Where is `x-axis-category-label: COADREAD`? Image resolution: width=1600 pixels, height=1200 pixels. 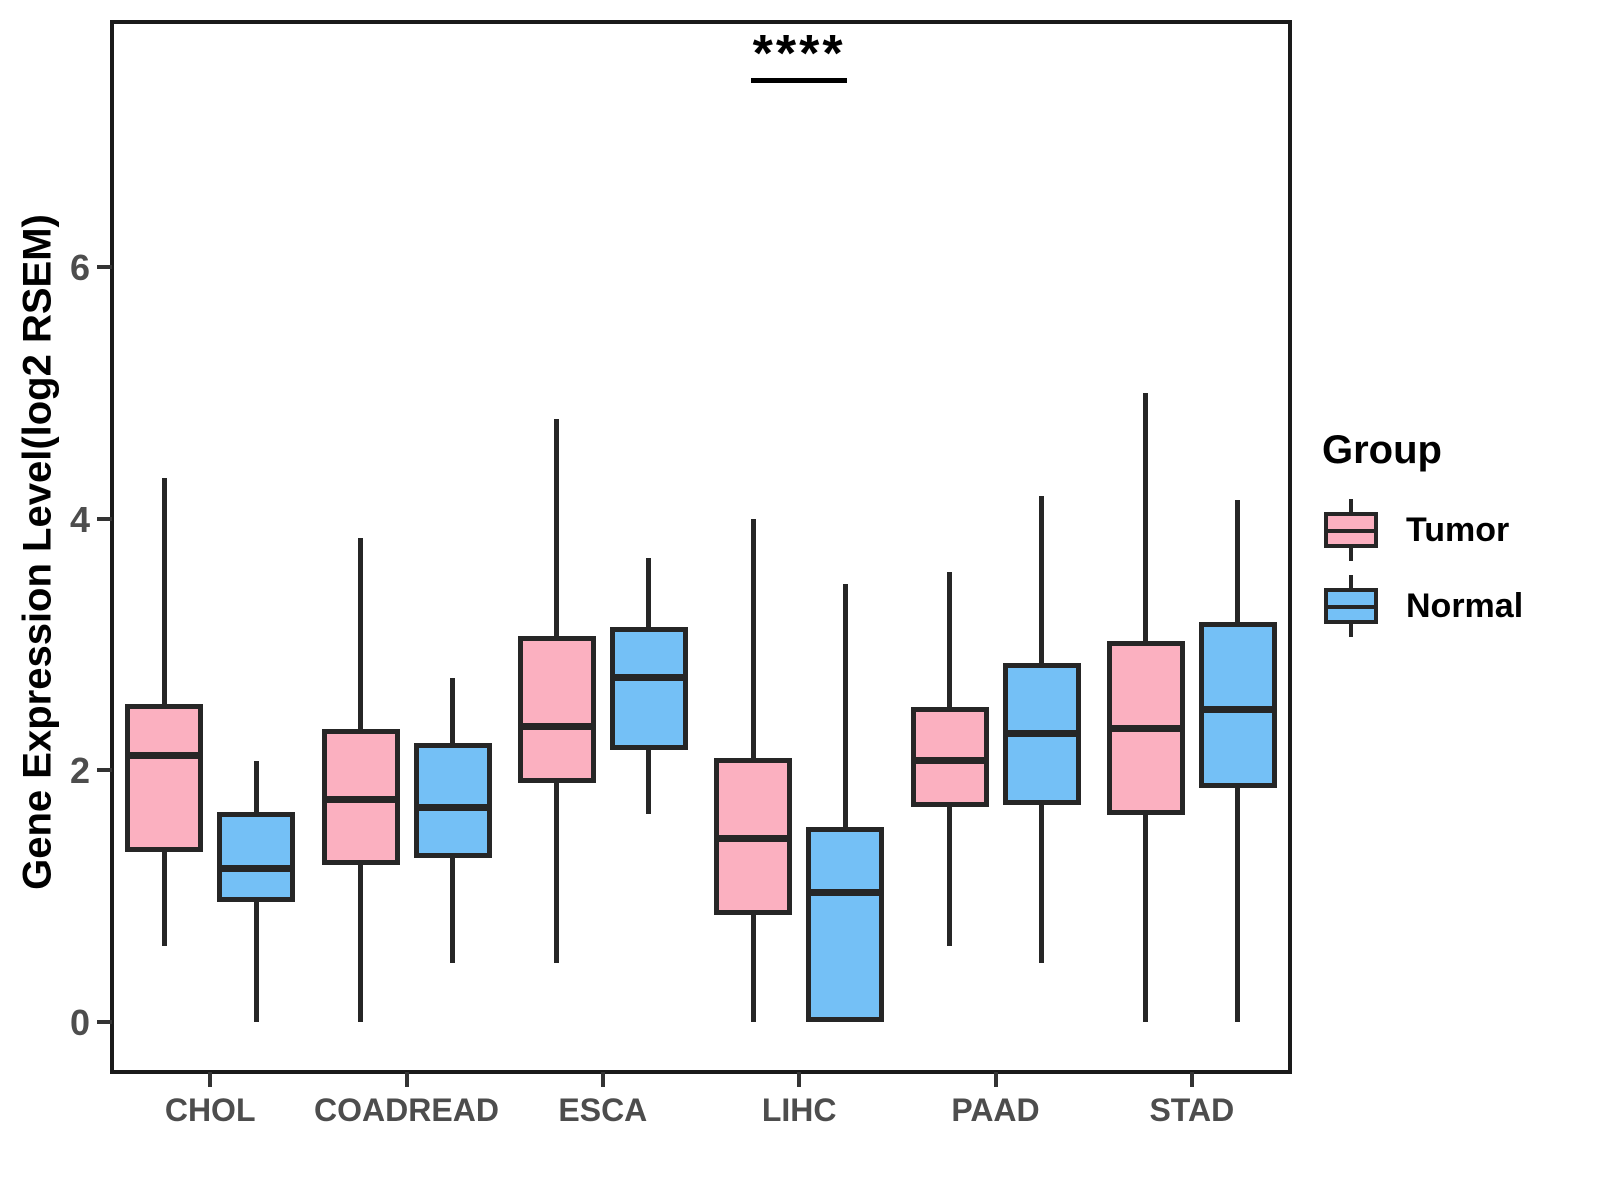 x-axis-category-label: COADREAD is located at coordinates (406, 1110).